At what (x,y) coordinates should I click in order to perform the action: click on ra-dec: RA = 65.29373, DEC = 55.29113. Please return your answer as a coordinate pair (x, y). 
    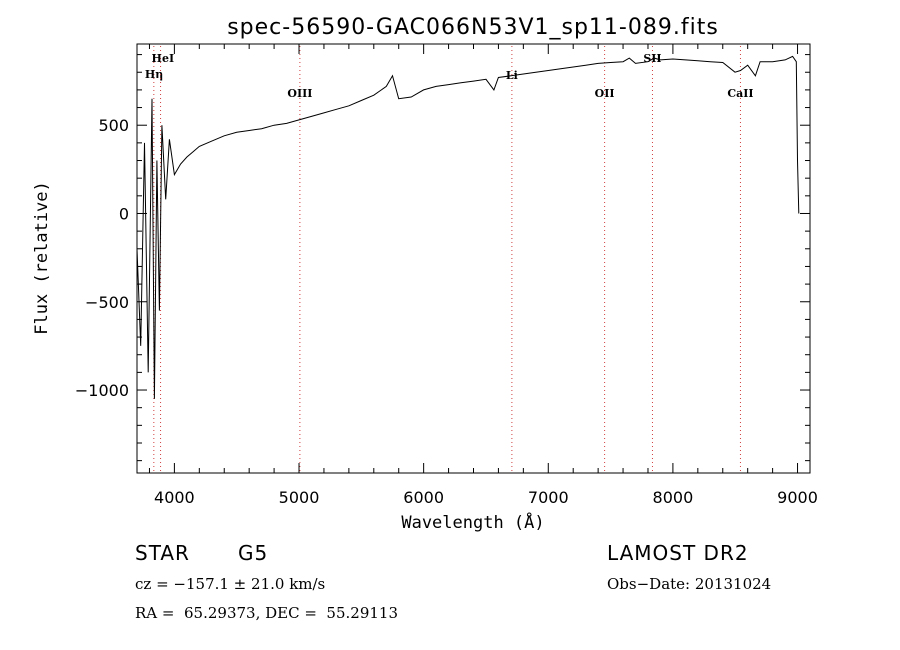
    Looking at the image, I should click on (267, 613).